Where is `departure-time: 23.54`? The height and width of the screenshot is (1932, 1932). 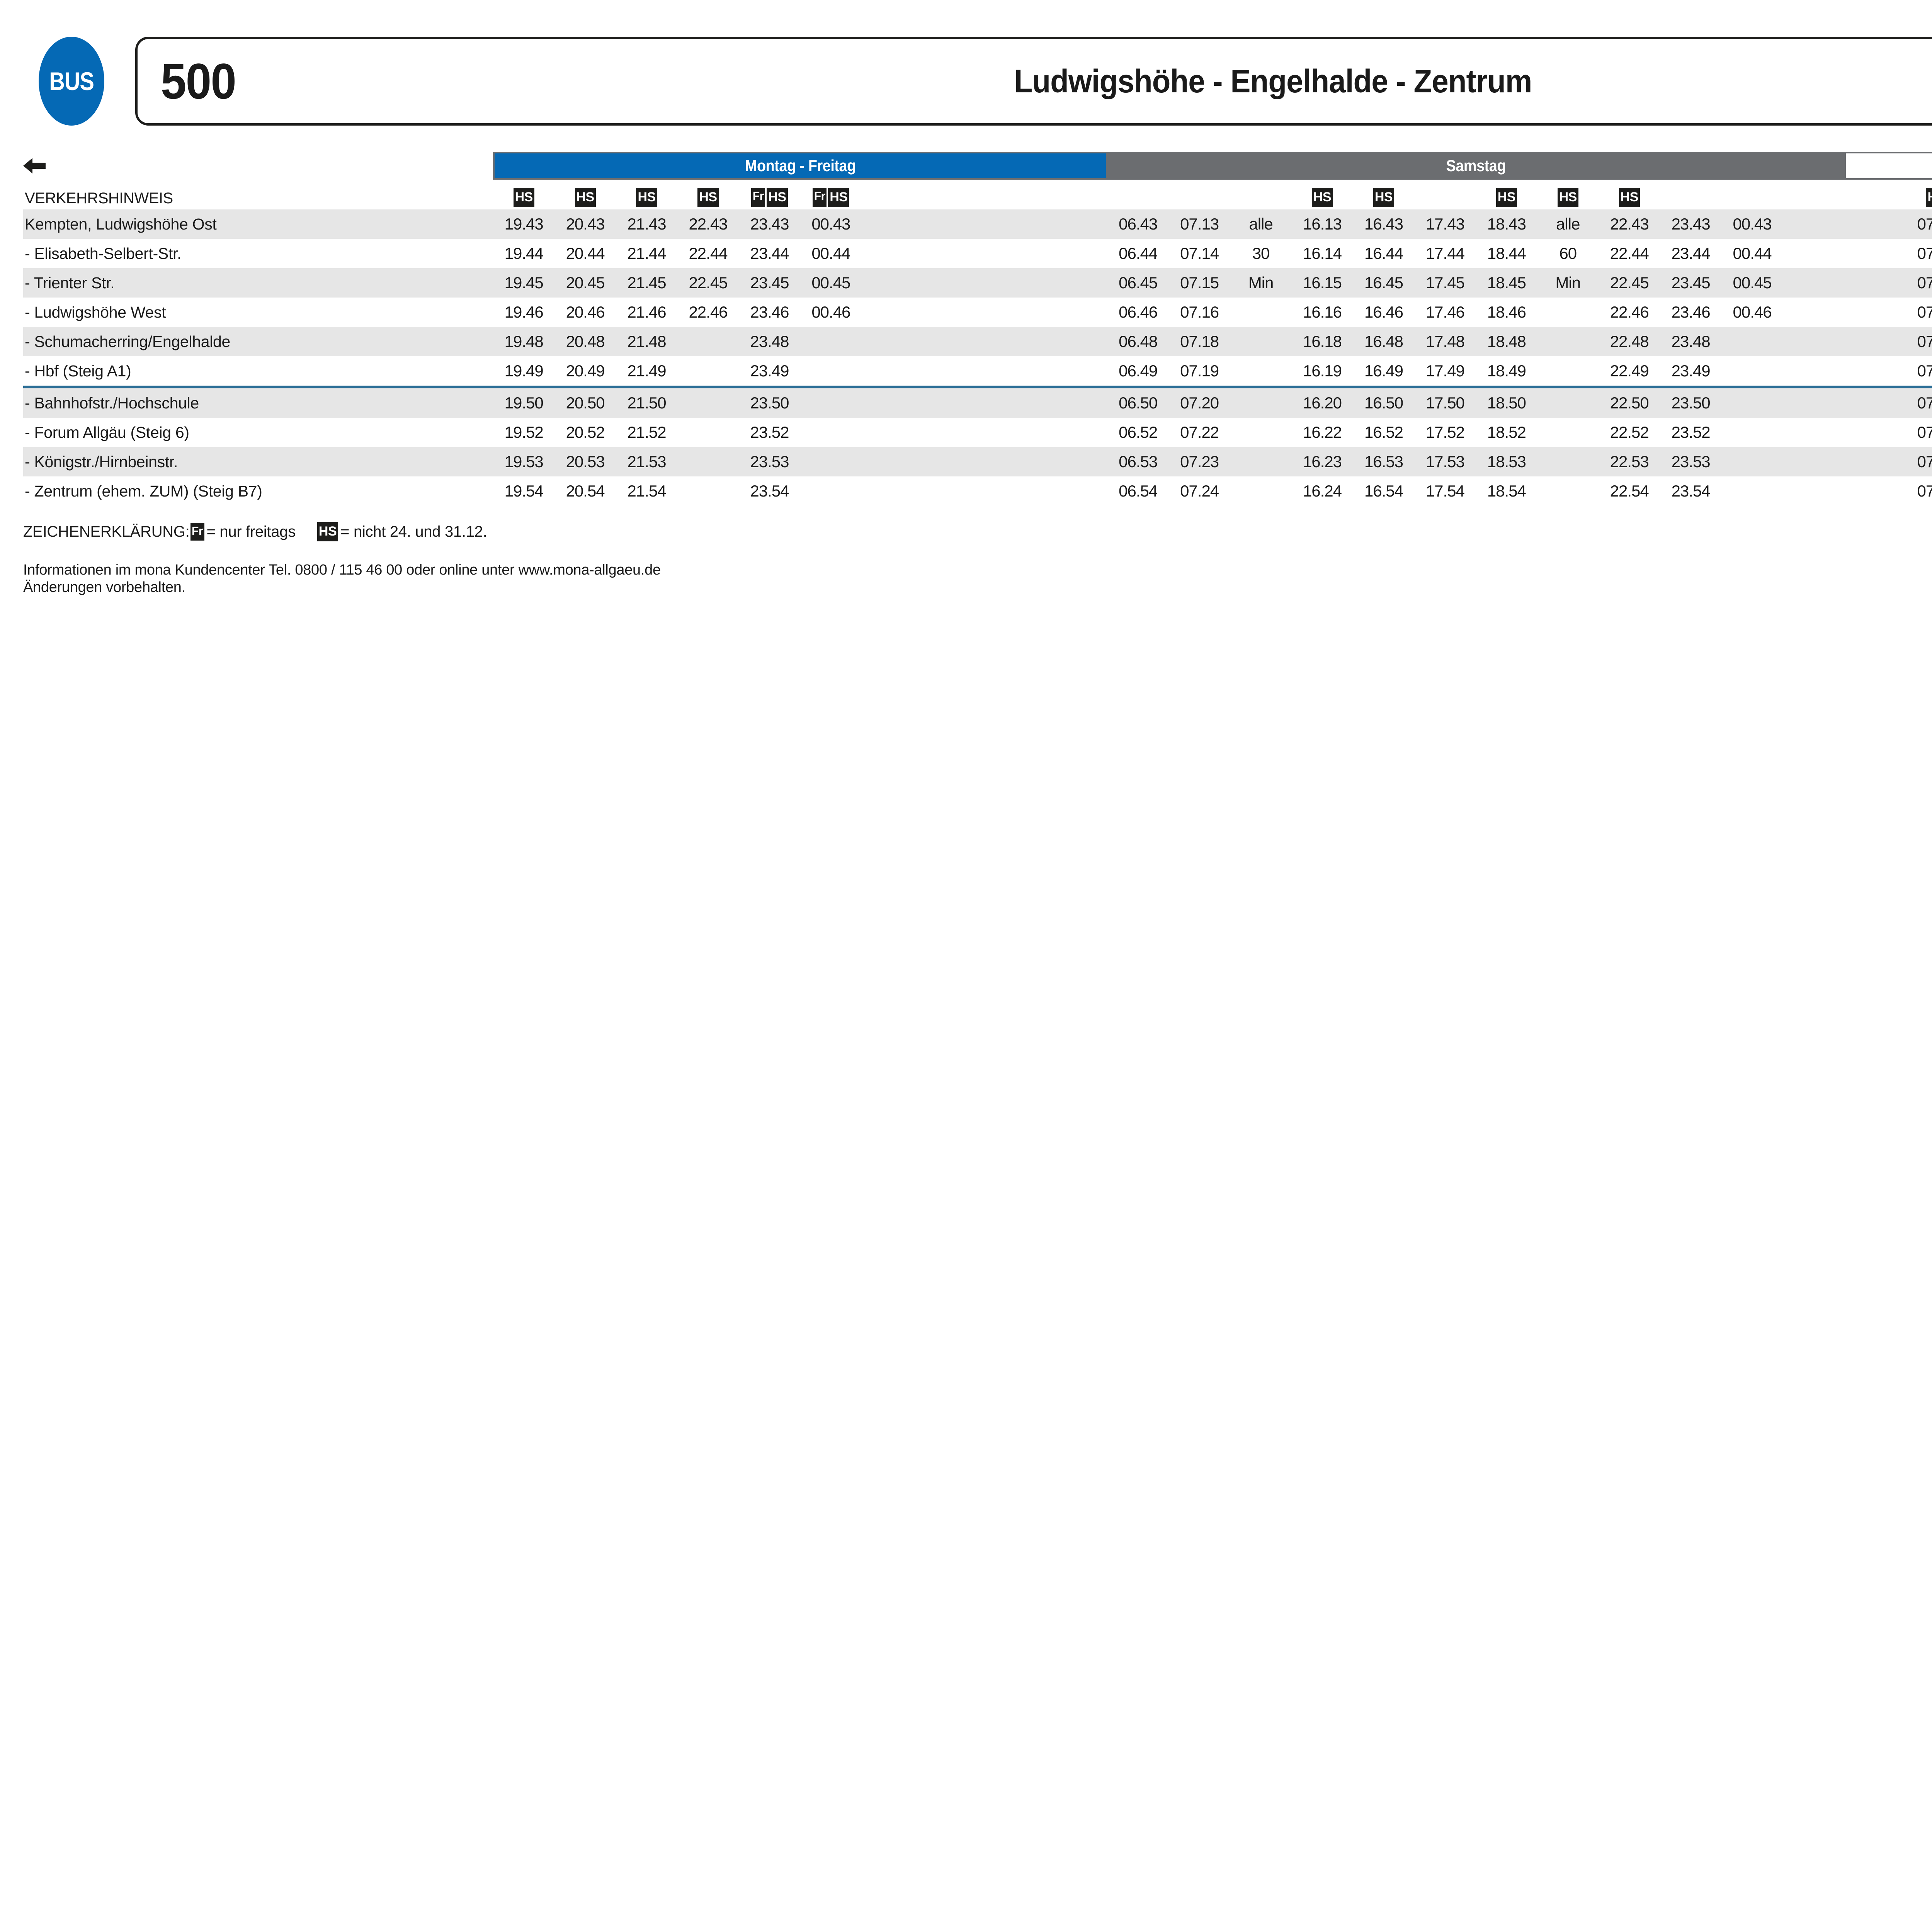 departure-time: 23.54 is located at coordinates (1691, 491).